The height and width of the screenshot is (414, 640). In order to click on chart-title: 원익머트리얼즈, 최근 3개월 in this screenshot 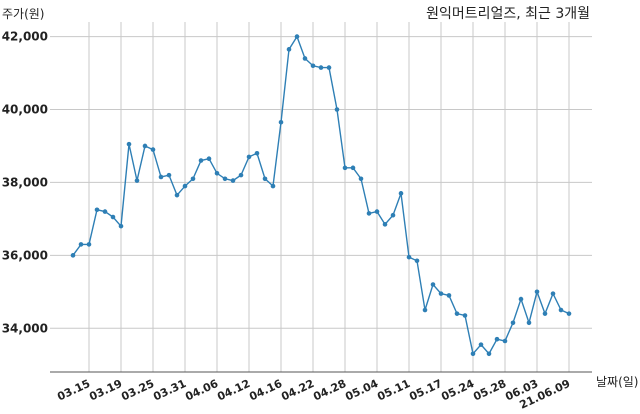, I will do `click(508, 14)`.